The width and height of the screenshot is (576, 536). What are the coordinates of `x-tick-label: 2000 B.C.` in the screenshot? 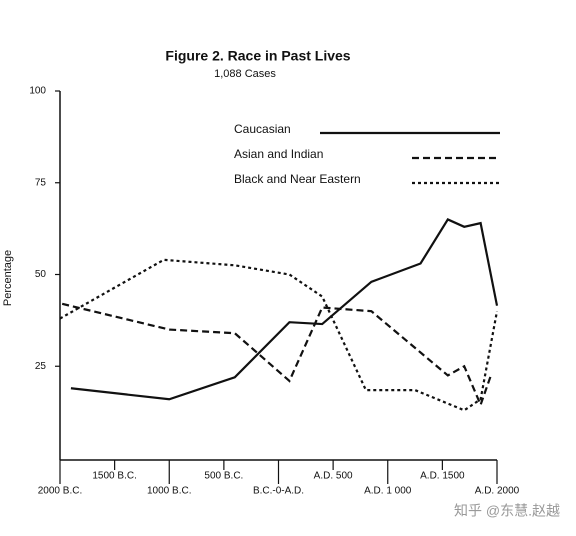 It's located at (60, 491).